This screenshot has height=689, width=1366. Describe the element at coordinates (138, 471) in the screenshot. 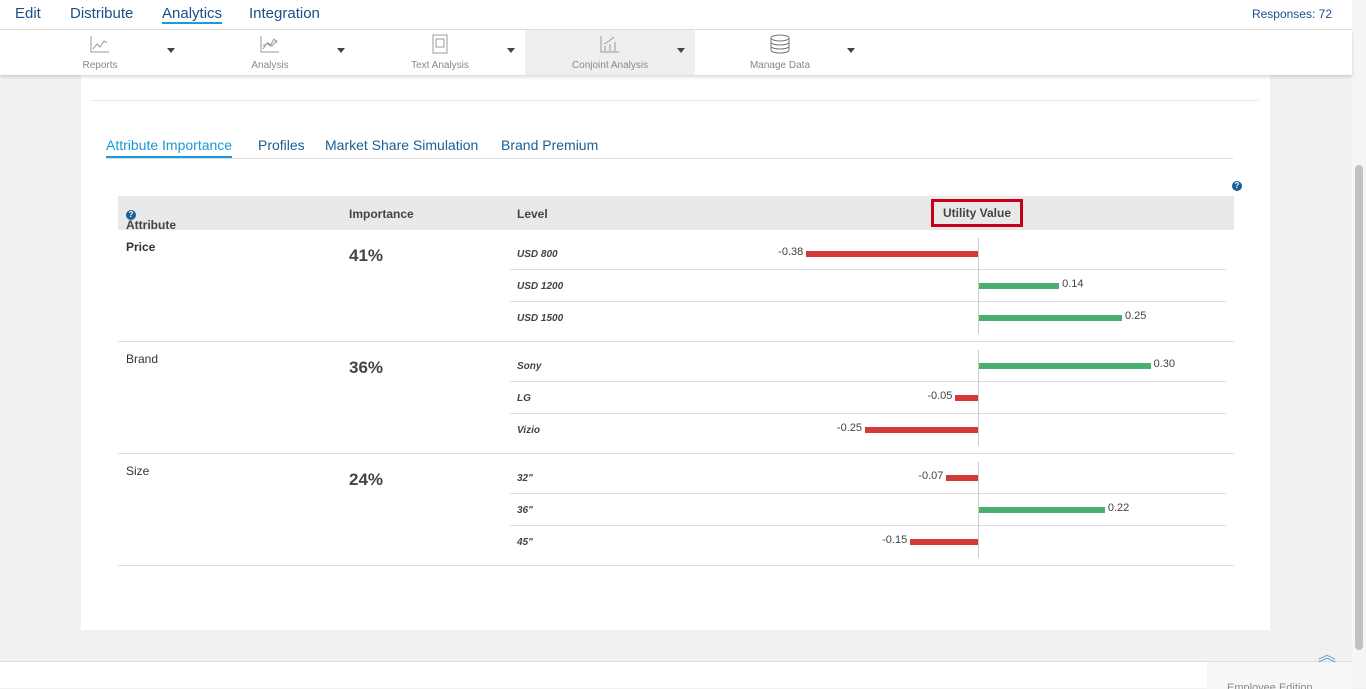

I see `attribute-name: Size` at that location.